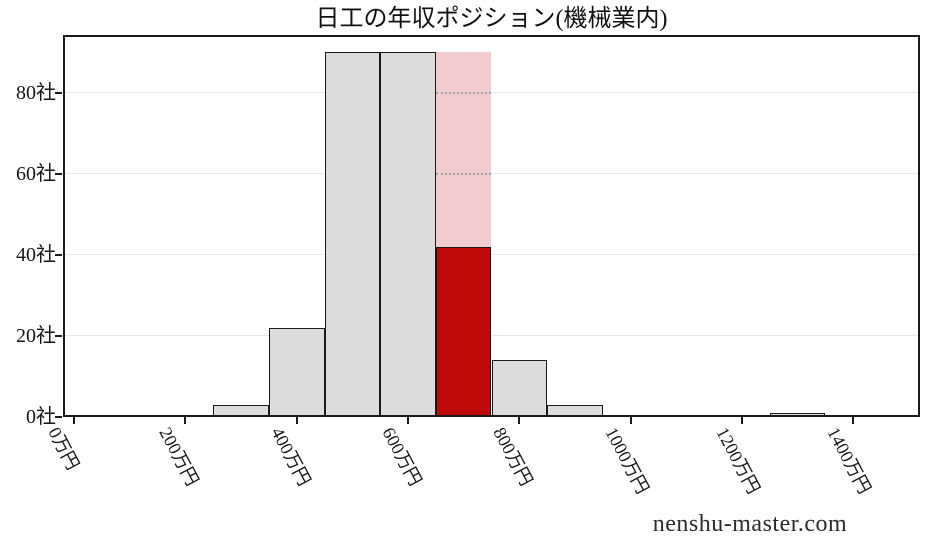  Describe the element at coordinates (750, 524) in the screenshot. I see `watermark: nenshu-master.com` at that location.